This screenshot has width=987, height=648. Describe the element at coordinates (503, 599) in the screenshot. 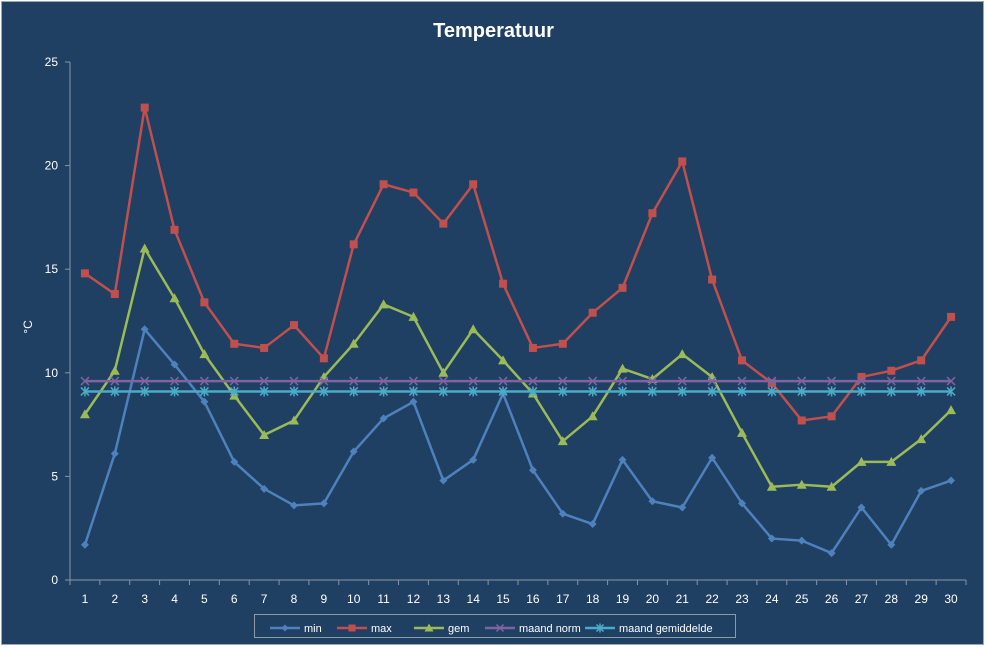

I see `x-tick-label: 15` at that location.